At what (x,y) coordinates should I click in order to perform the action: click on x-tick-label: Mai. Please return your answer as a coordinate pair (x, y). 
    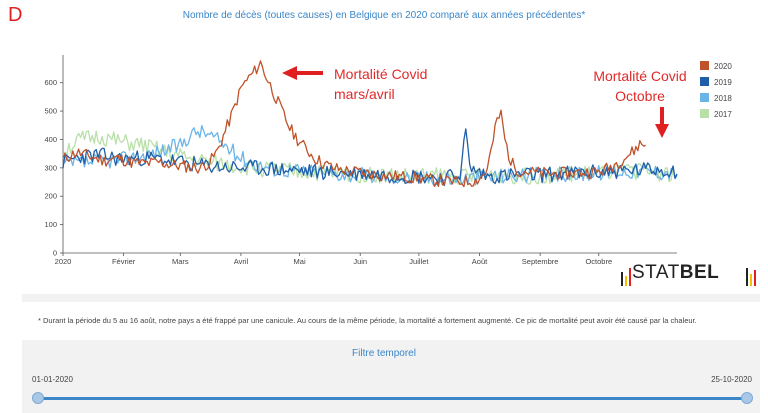
    Looking at the image, I should click on (300, 261).